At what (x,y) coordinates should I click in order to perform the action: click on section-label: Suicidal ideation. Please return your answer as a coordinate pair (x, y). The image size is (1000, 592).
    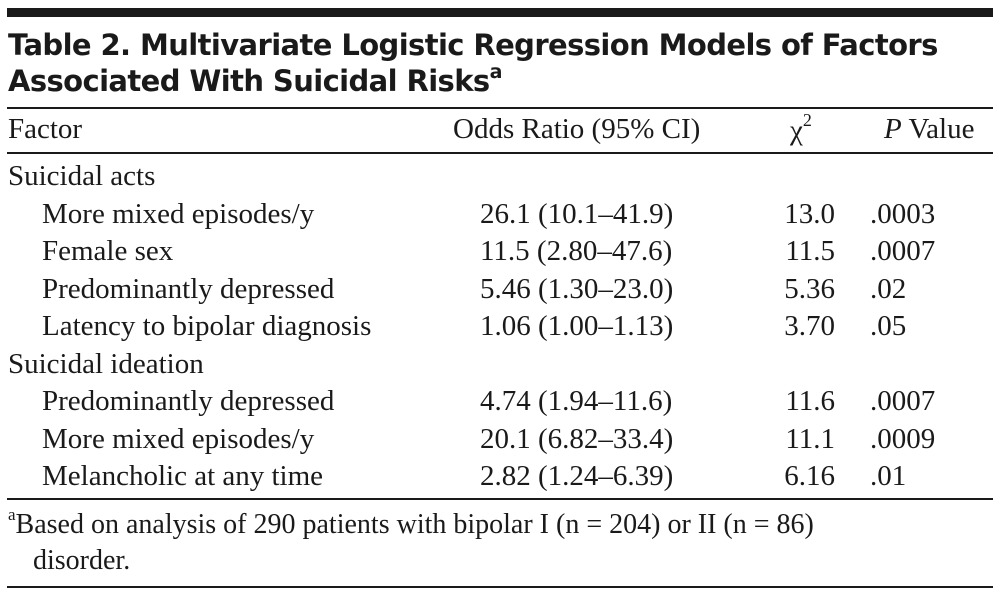
    Looking at the image, I should click on (106, 363).